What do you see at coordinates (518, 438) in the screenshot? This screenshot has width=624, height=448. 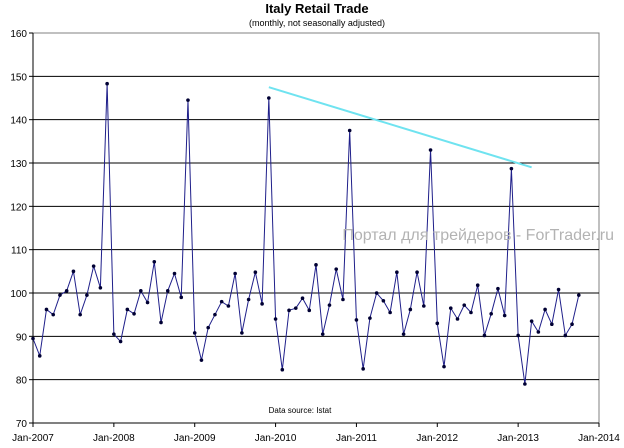 I see `x-tick-label: Jan-2013` at bounding box center [518, 438].